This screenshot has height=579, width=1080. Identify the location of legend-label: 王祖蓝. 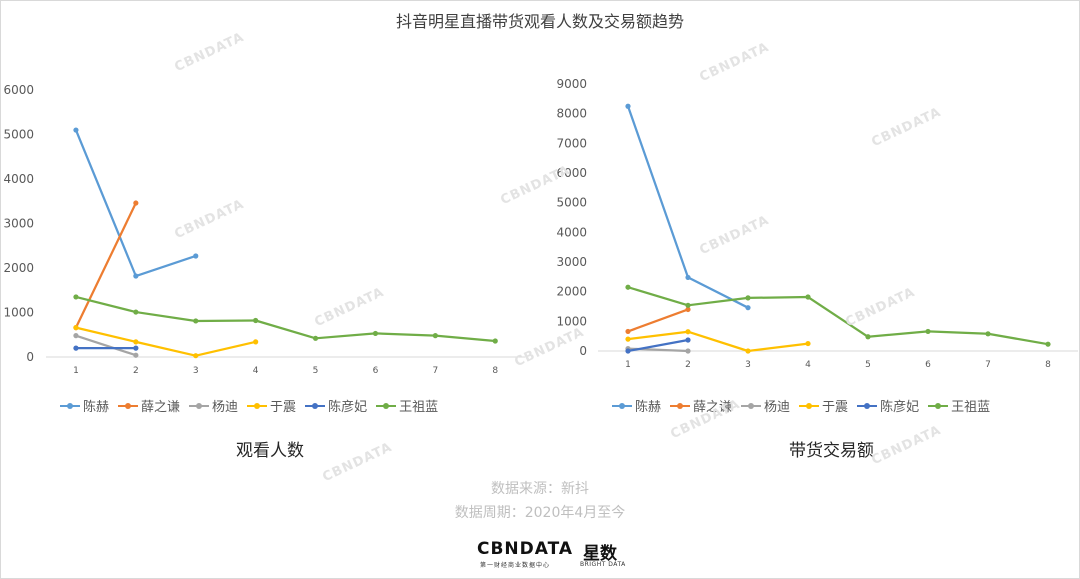
(419, 407).